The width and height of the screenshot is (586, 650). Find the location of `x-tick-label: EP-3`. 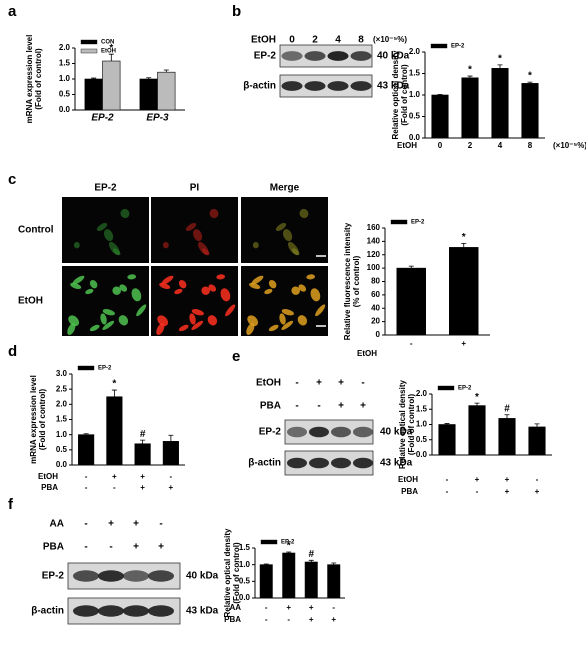

x-tick-label: EP-3 is located at coordinates (157, 118).